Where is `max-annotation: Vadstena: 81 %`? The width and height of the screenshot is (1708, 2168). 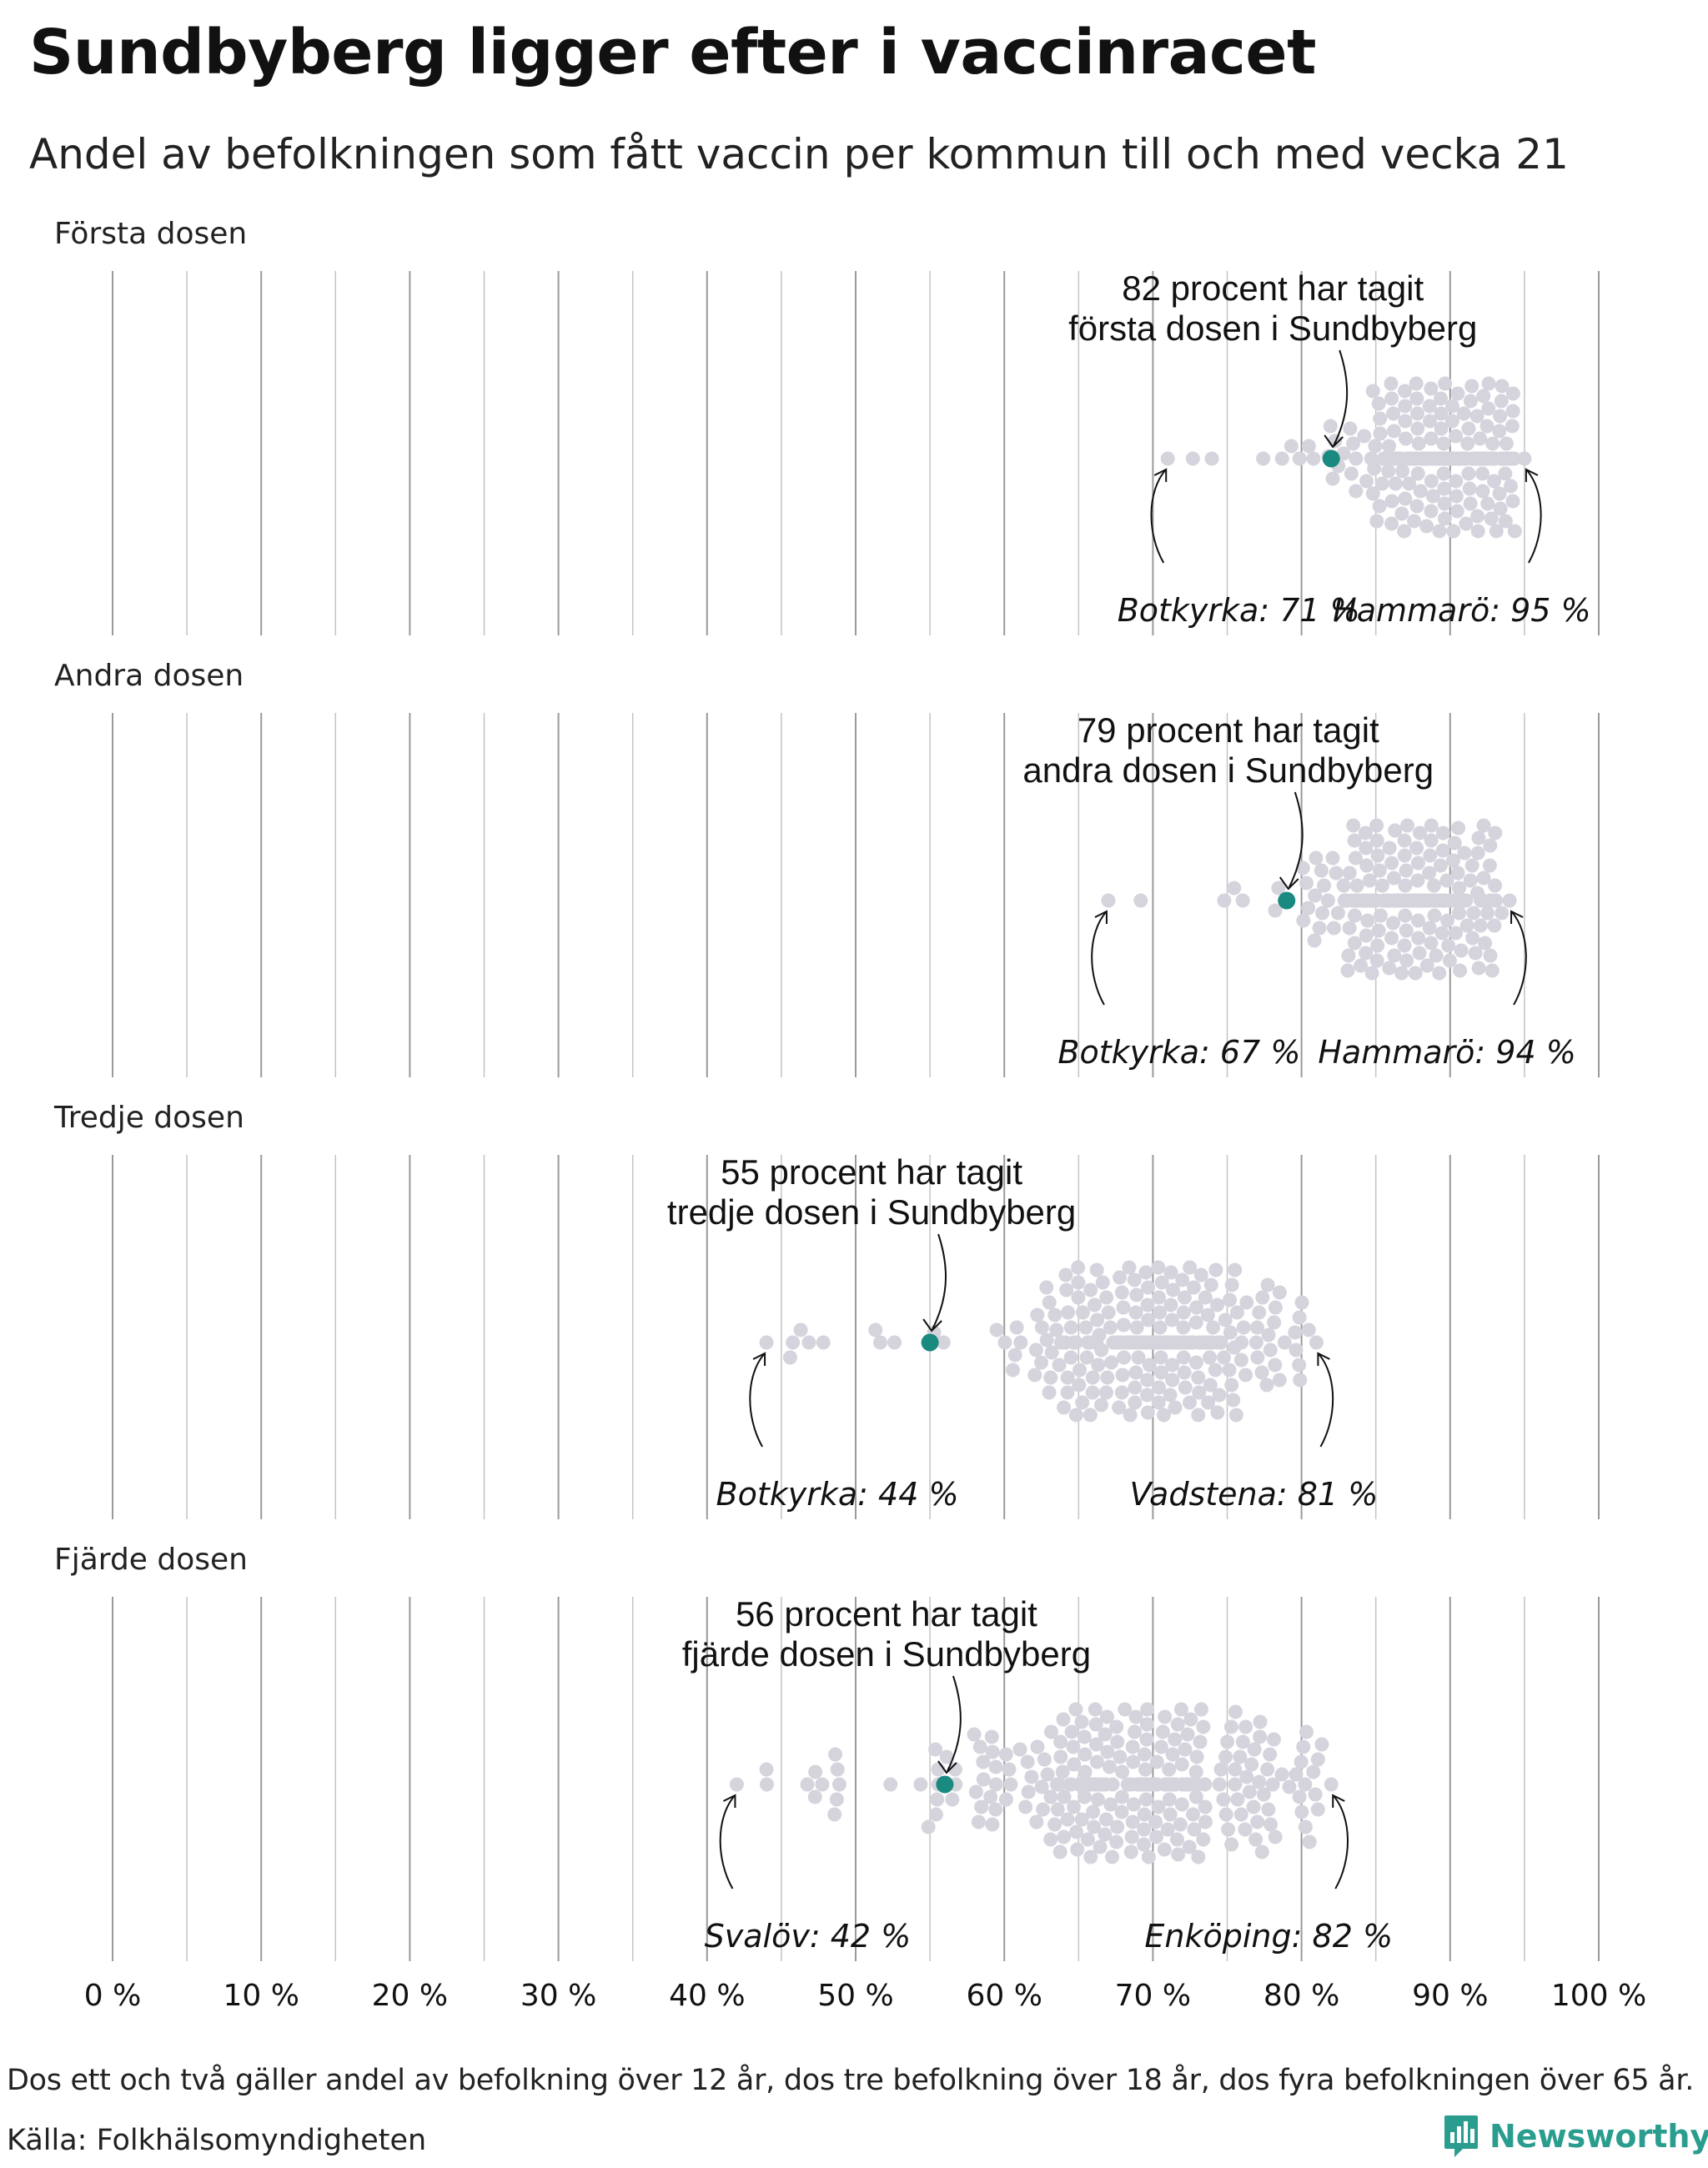 max-annotation: Vadstena: 81 % is located at coordinates (1253, 1494).